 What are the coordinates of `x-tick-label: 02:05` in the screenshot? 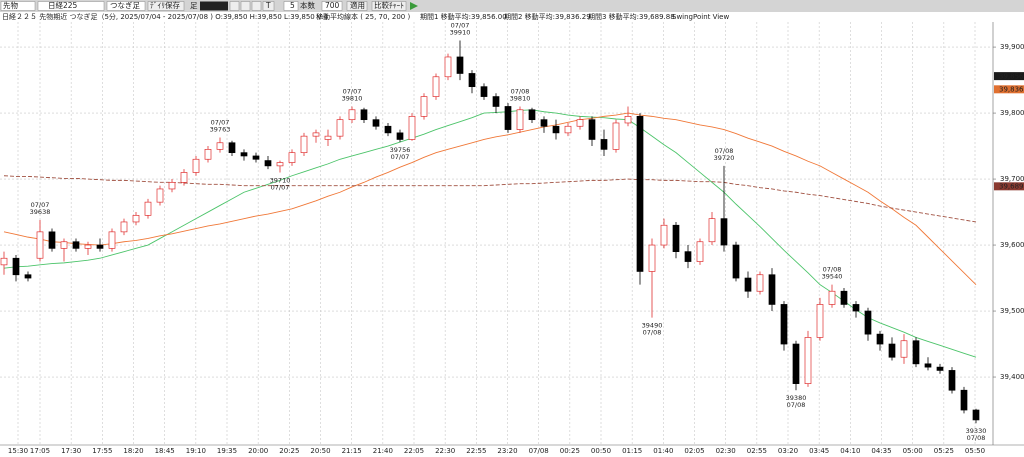 It's located at (694, 451).